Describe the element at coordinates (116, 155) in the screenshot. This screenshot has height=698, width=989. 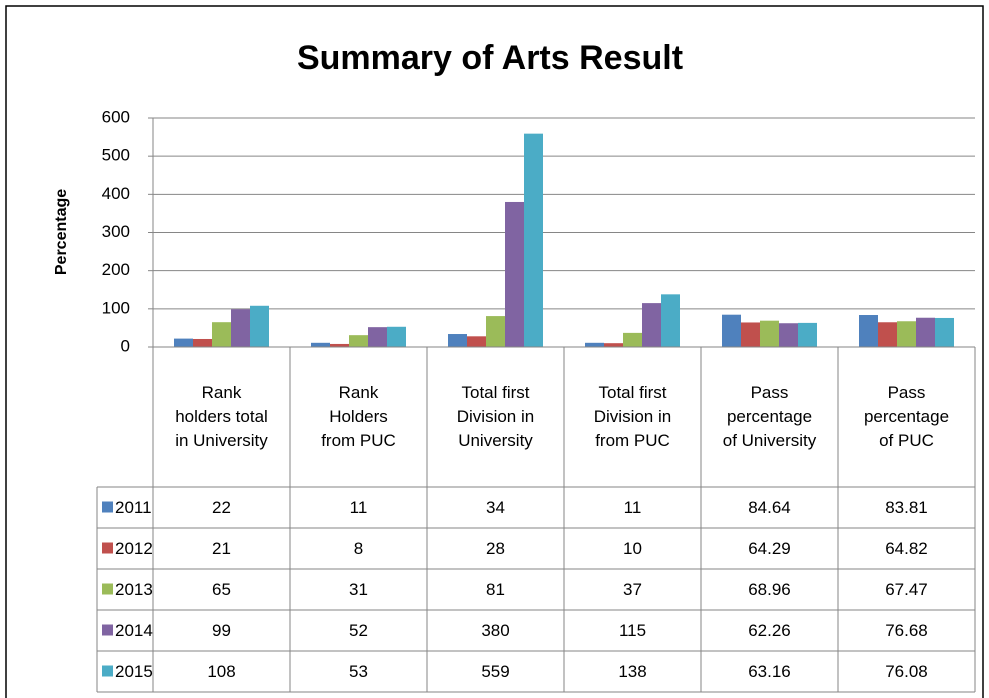
I see `y-tick-label: 500` at that location.